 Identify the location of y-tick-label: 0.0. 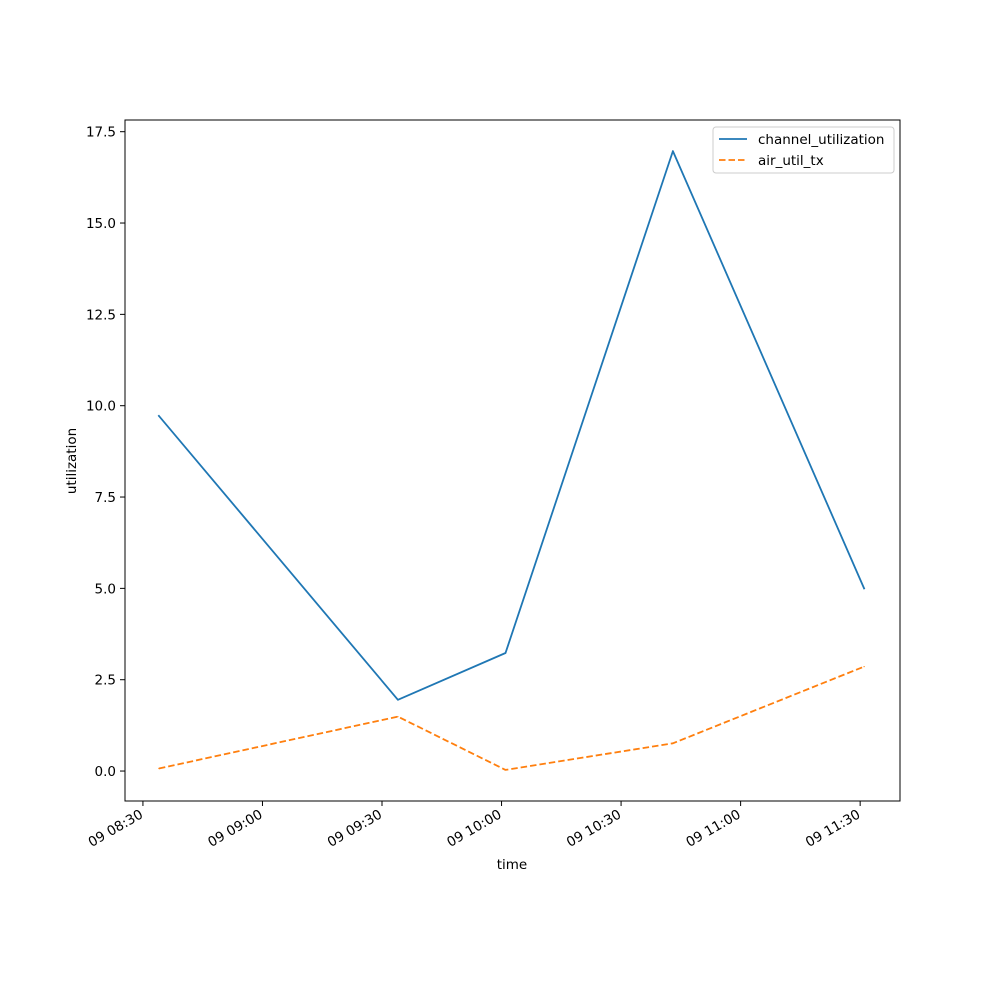
(105, 772).